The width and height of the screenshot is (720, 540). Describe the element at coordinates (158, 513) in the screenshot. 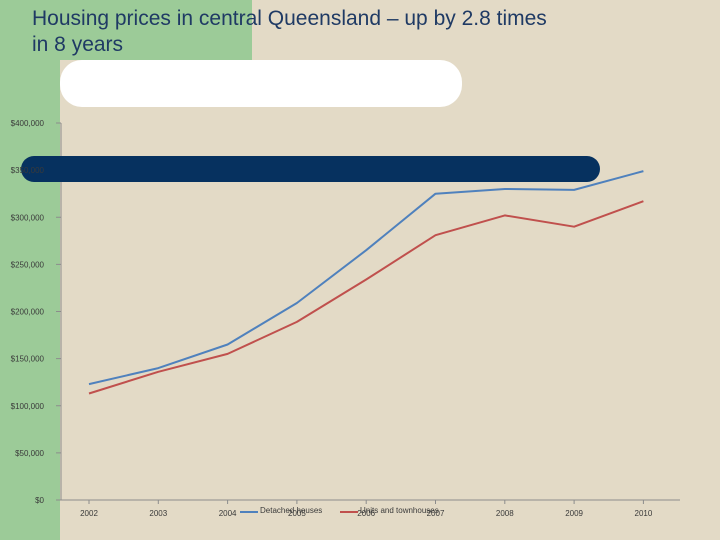

I see `x-tick-label: 2003` at that location.